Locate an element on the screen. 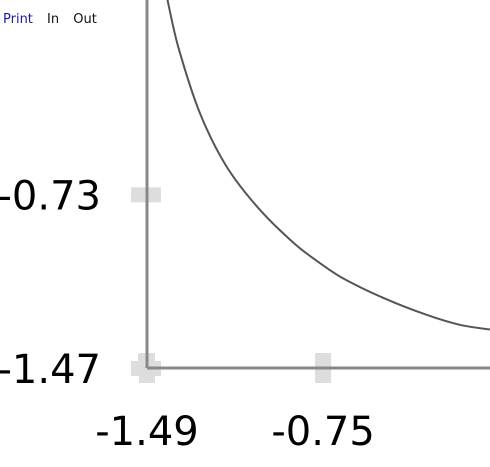  zoom-in-button: In is located at coordinates (53, 19).